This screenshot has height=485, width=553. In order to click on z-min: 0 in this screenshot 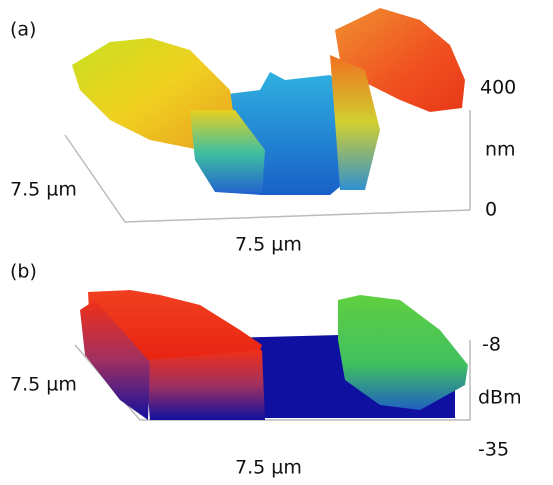, I will do `click(491, 210)`.